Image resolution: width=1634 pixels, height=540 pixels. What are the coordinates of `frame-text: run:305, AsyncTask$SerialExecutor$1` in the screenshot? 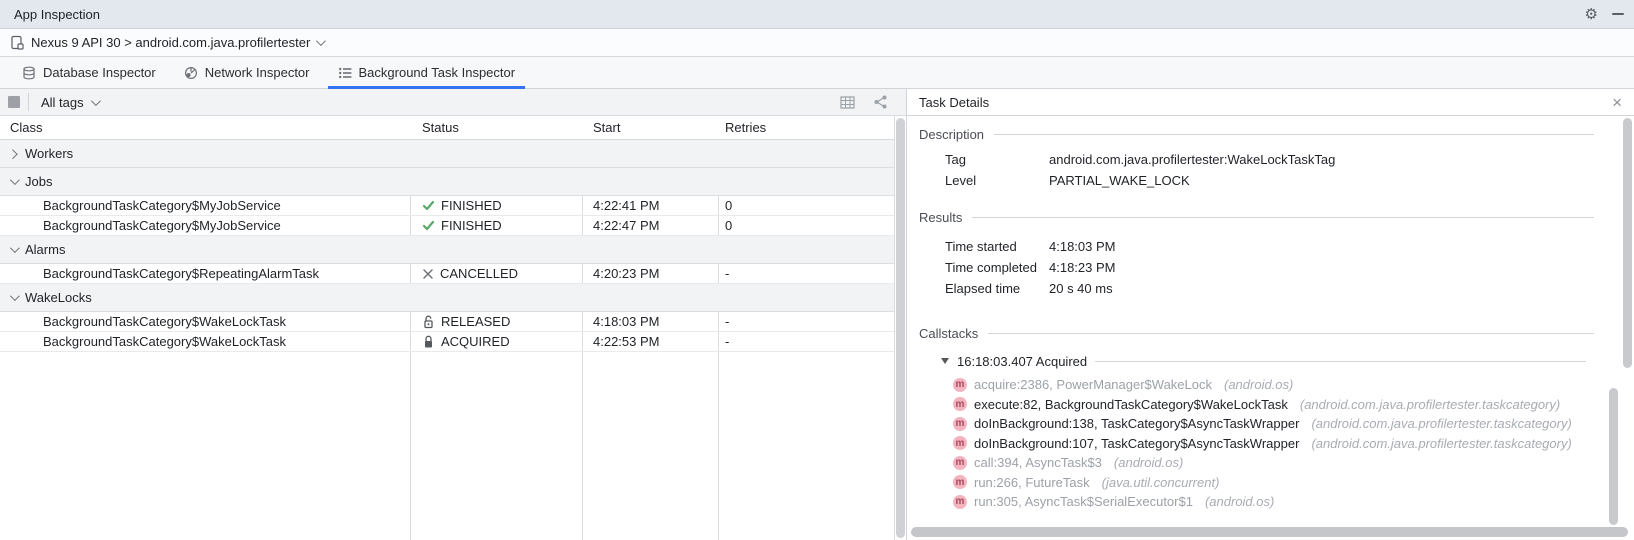 It's located at (1083, 502).